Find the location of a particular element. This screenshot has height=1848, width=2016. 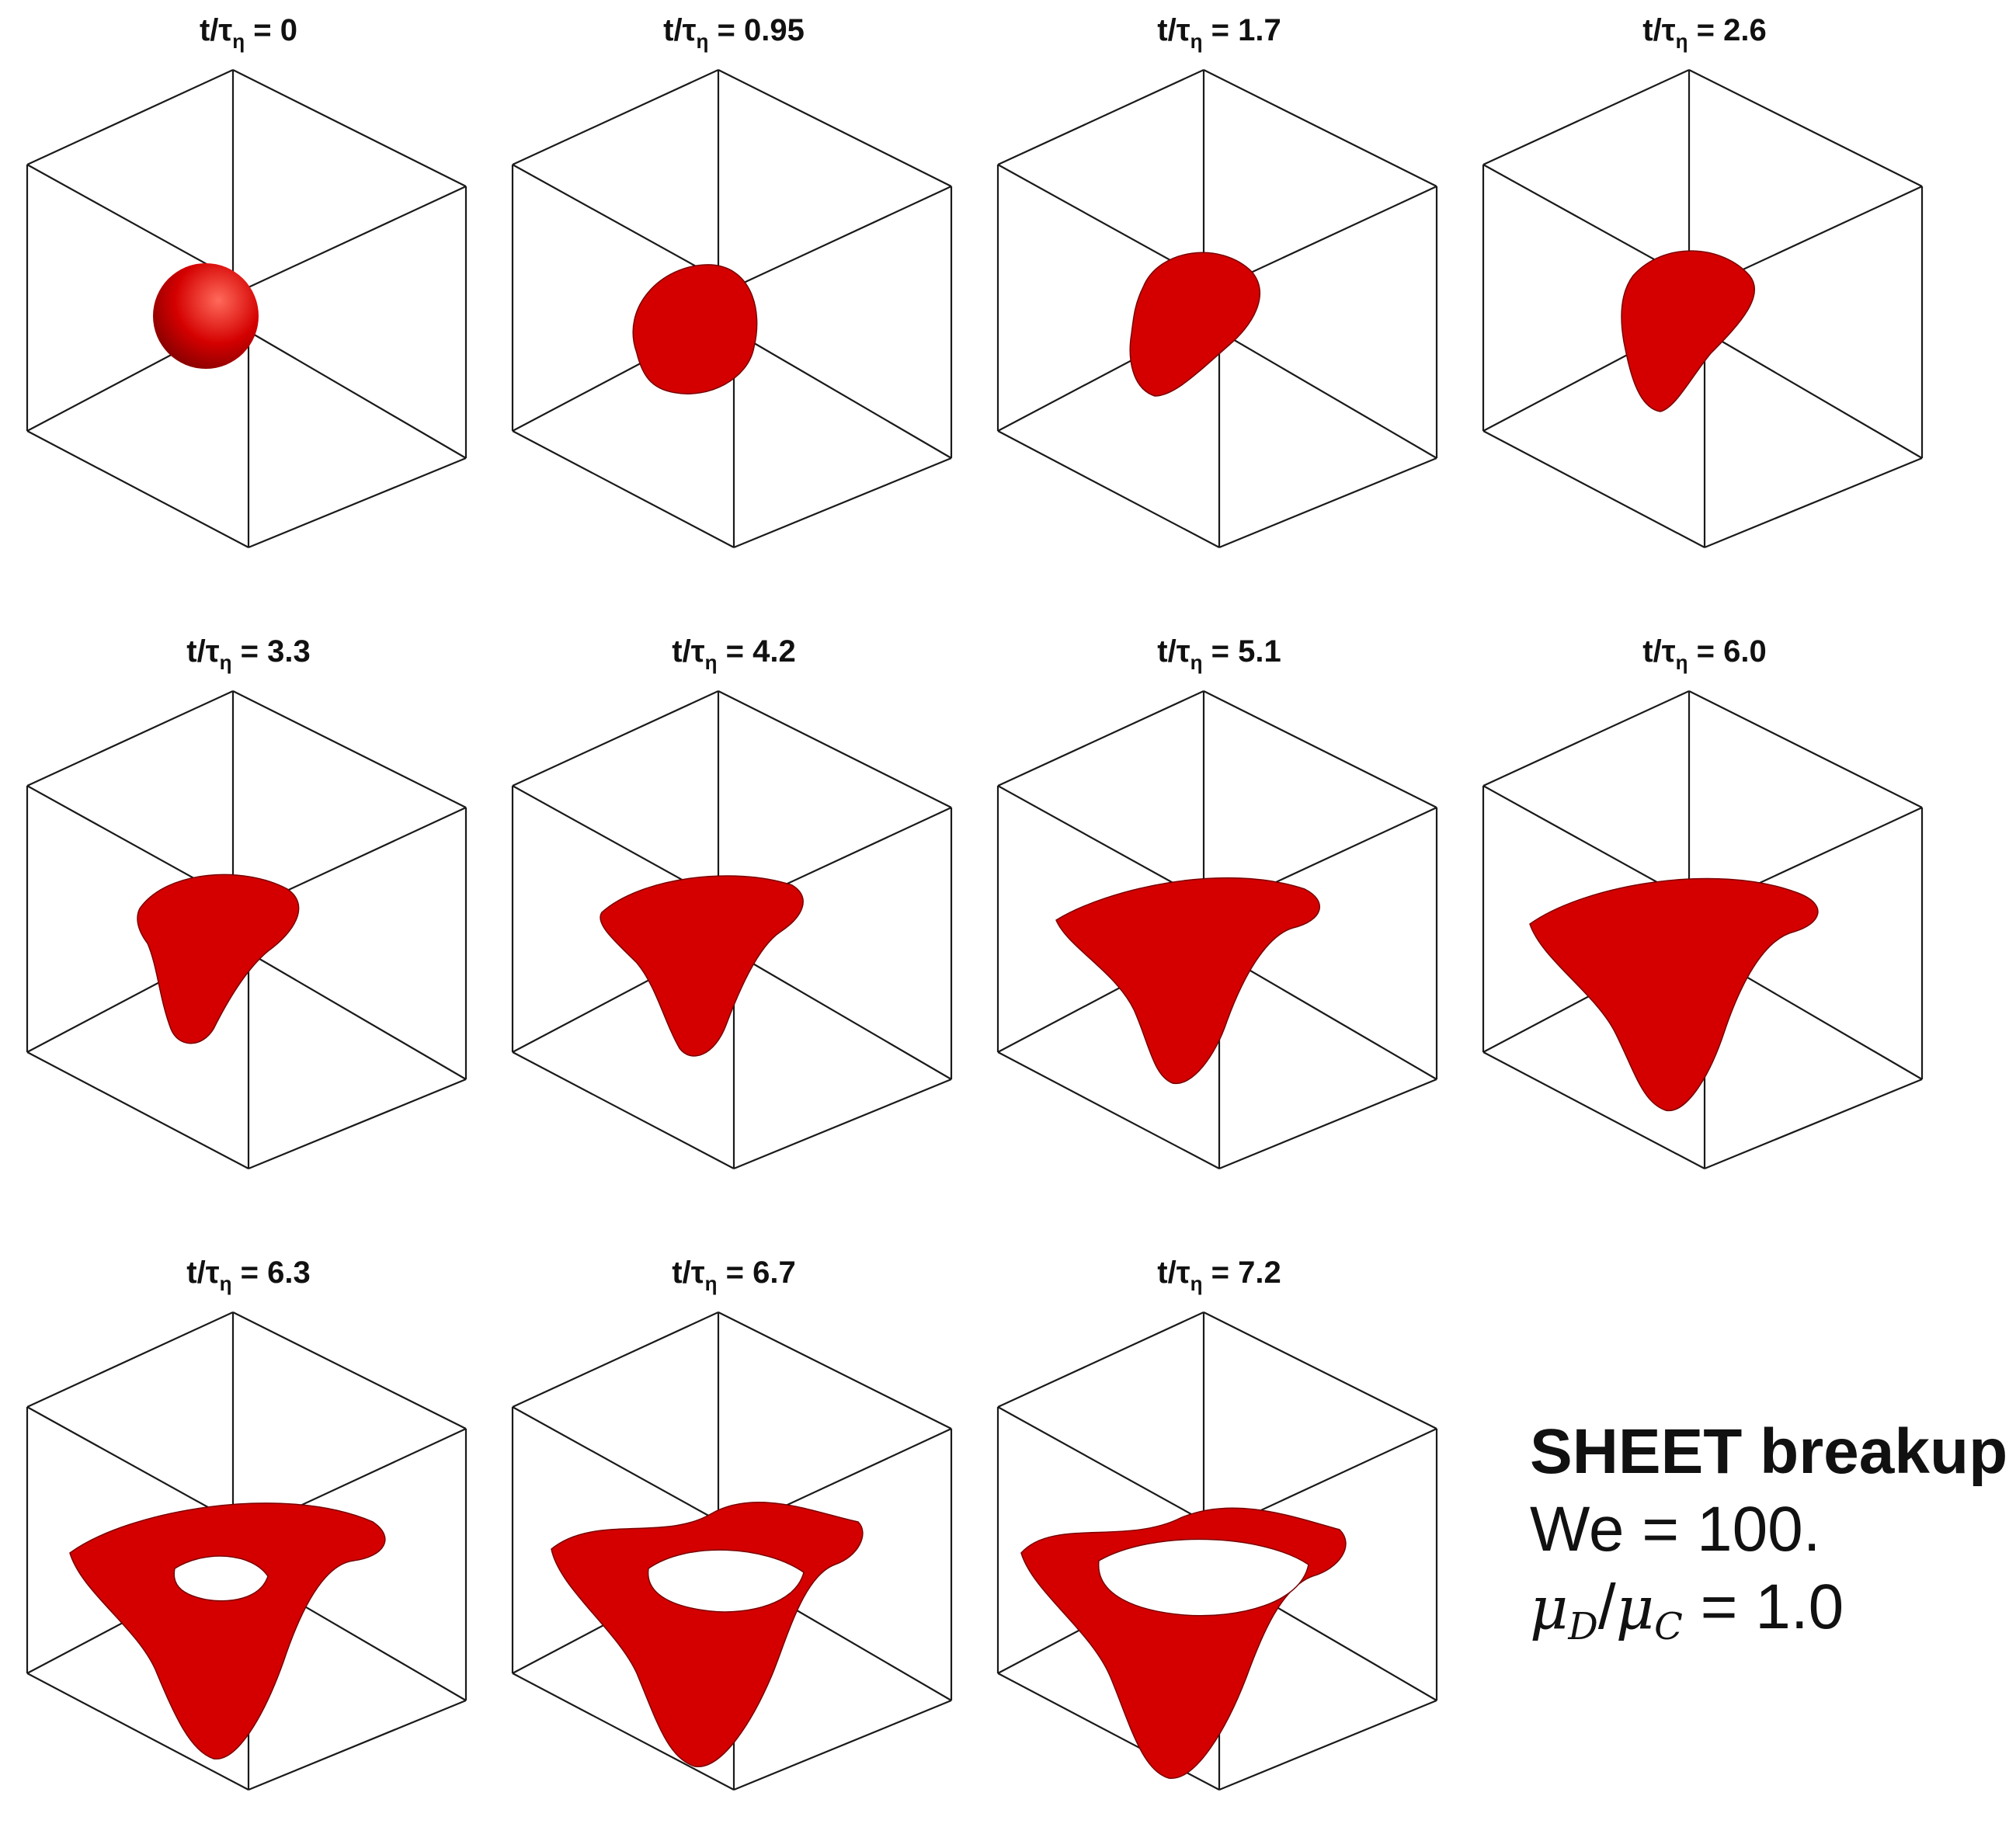

time-label: t/τη = 5.1 is located at coordinates (1219, 654).